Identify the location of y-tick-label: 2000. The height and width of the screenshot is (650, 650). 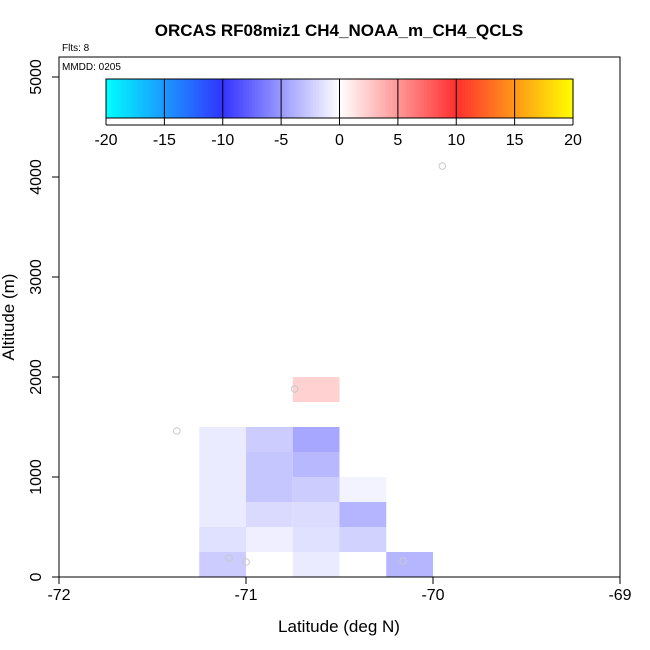
(36, 377).